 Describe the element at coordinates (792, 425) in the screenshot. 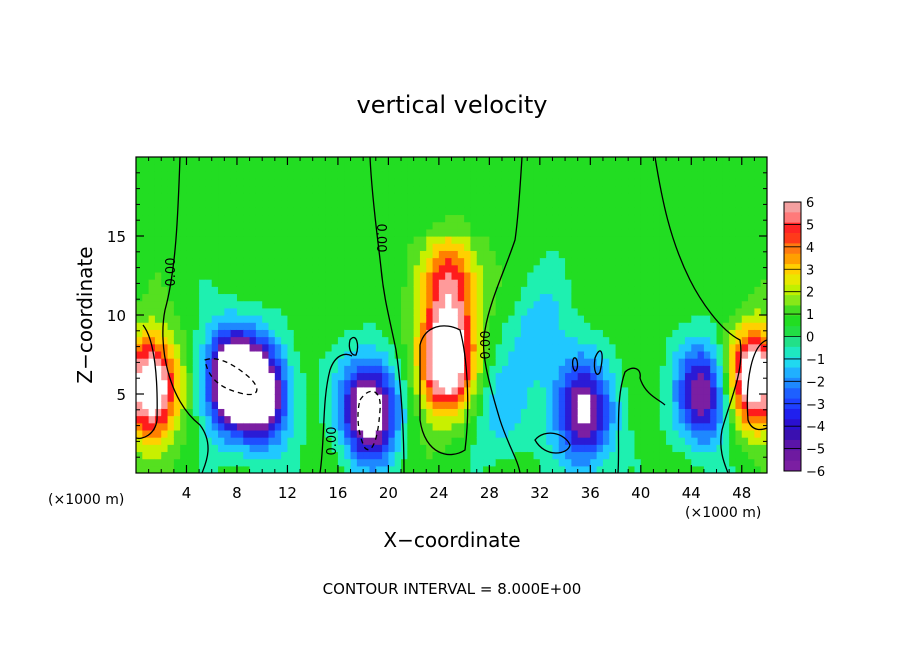

I see `colorbar-swatch` at that location.